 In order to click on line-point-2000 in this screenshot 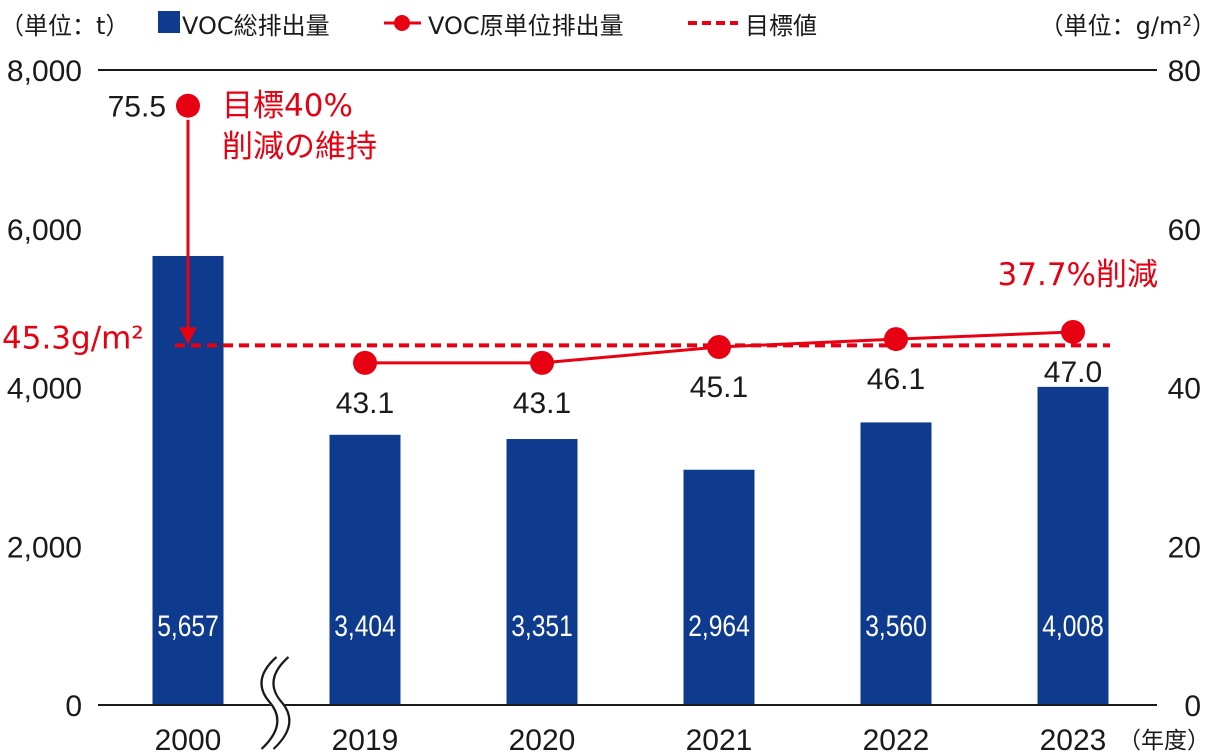, I will do `click(188, 105)`.